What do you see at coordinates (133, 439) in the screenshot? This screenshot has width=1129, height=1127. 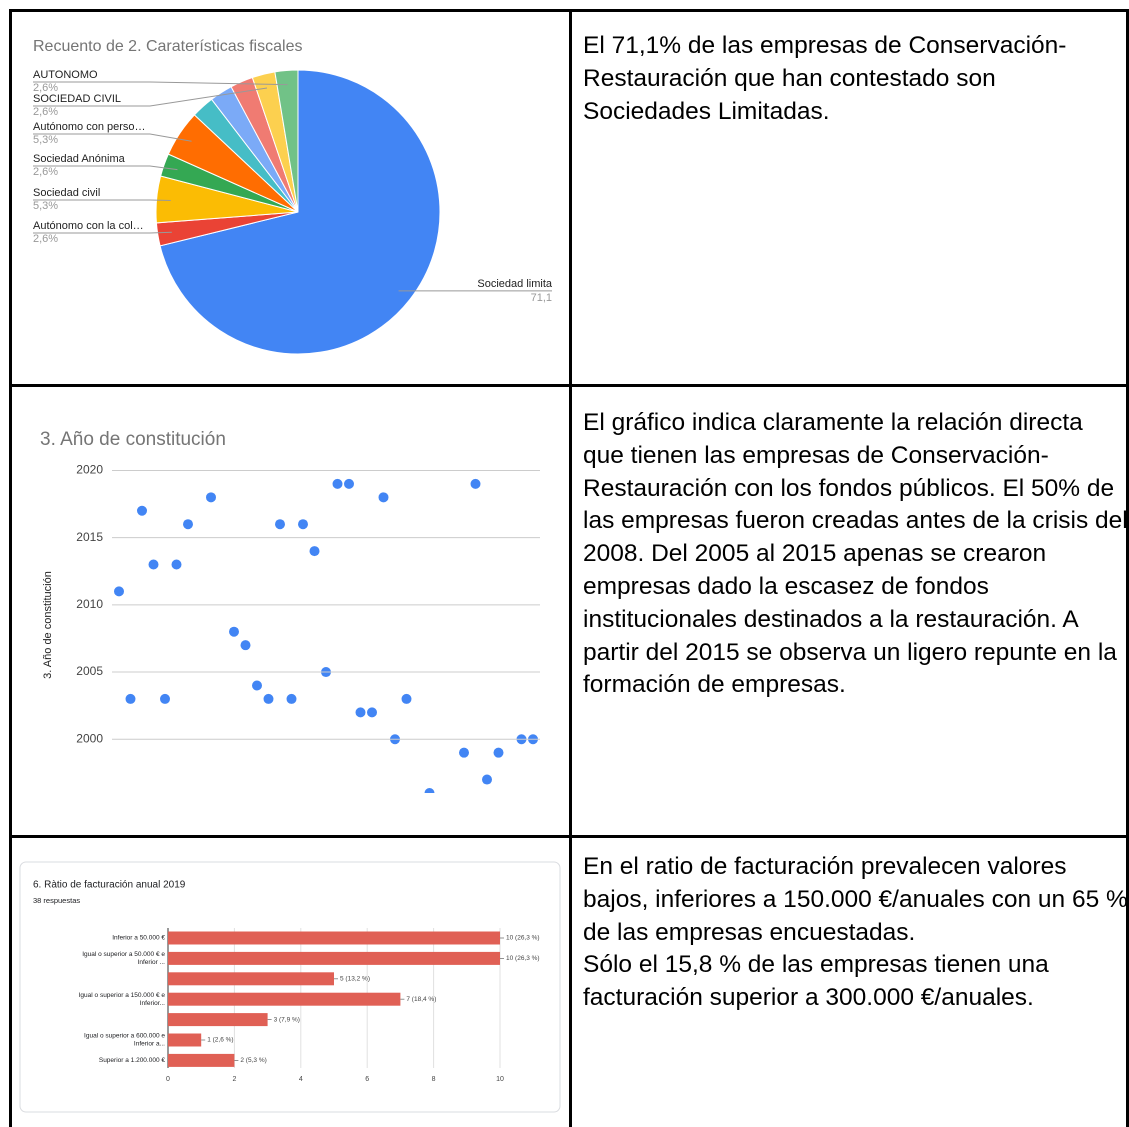 I see `chart-title: 3. Año de constitución` at bounding box center [133, 439].